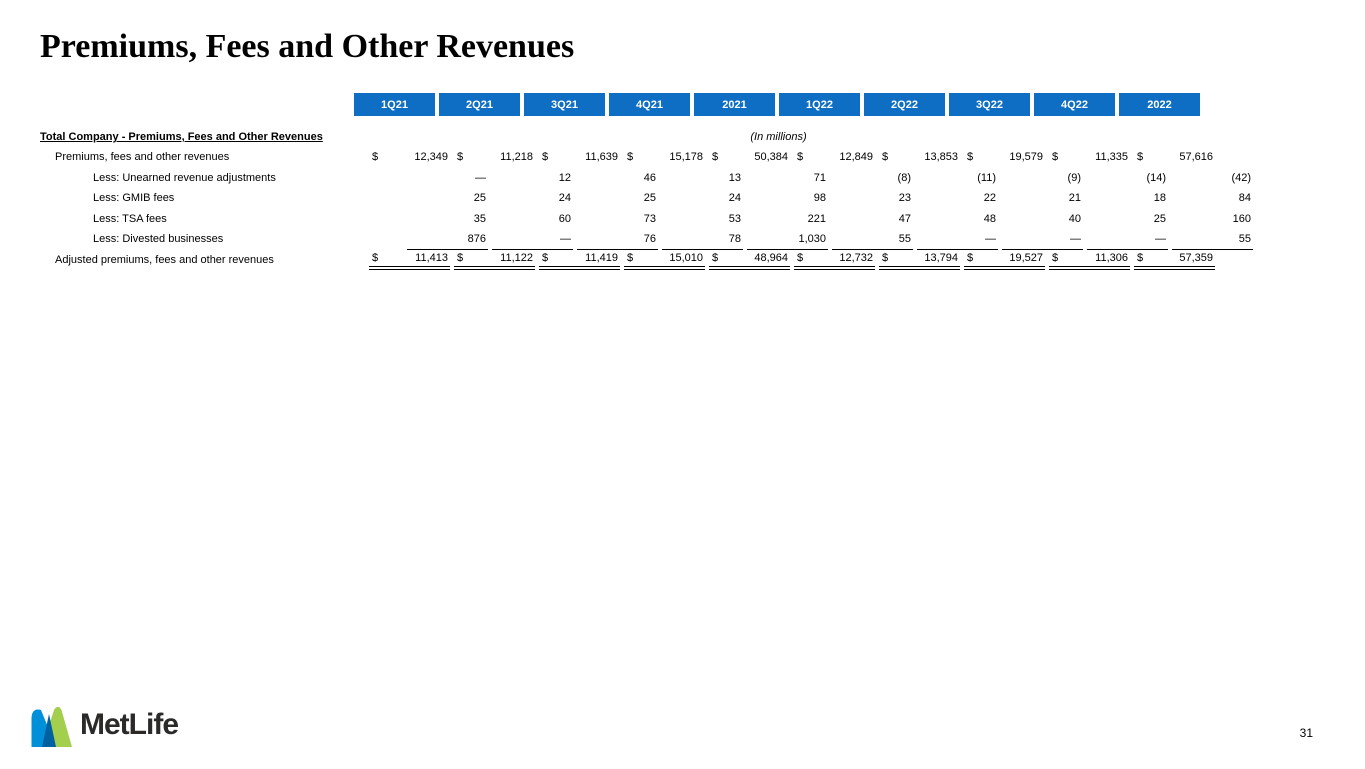 This screenshot has height=769, width=1365. Describe the element at coordinates (617, 239) in the screenshot. I see `value-cell: 76` at that location.